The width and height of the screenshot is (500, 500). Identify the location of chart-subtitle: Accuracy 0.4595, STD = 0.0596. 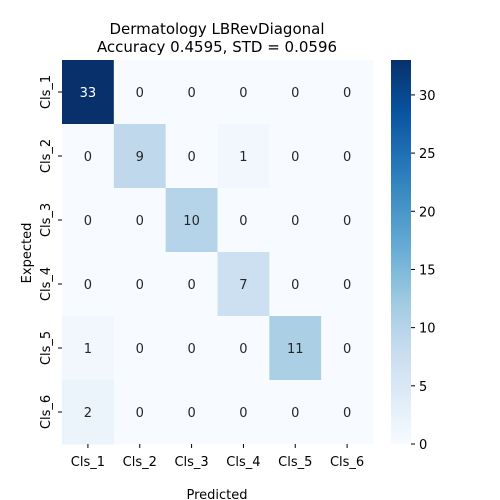
(217, 47).